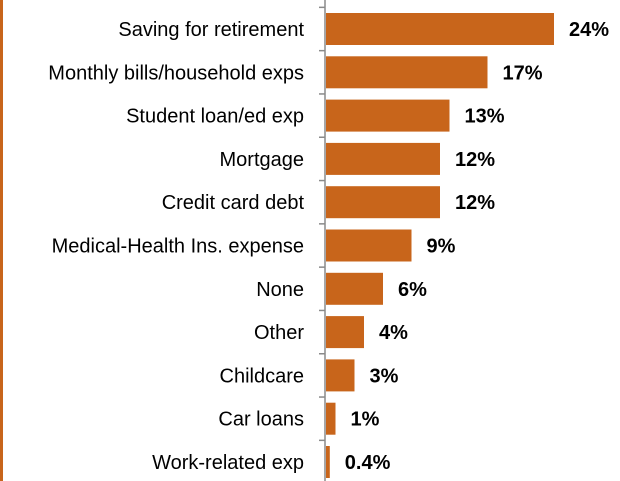  Describe the element at coordinates (233, 203) in the screenshot. I see `category-label-4: Credit card debt` at that location.